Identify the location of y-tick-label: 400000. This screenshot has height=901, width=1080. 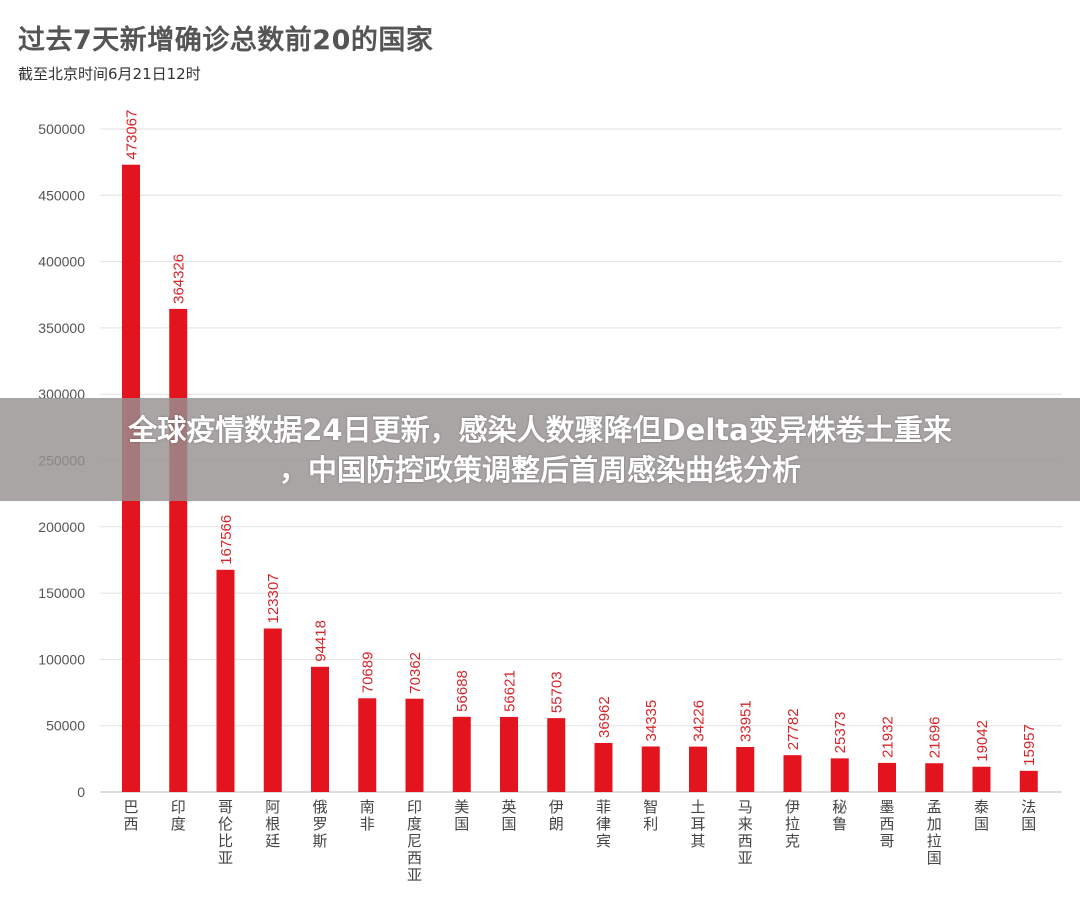
(61, 262).